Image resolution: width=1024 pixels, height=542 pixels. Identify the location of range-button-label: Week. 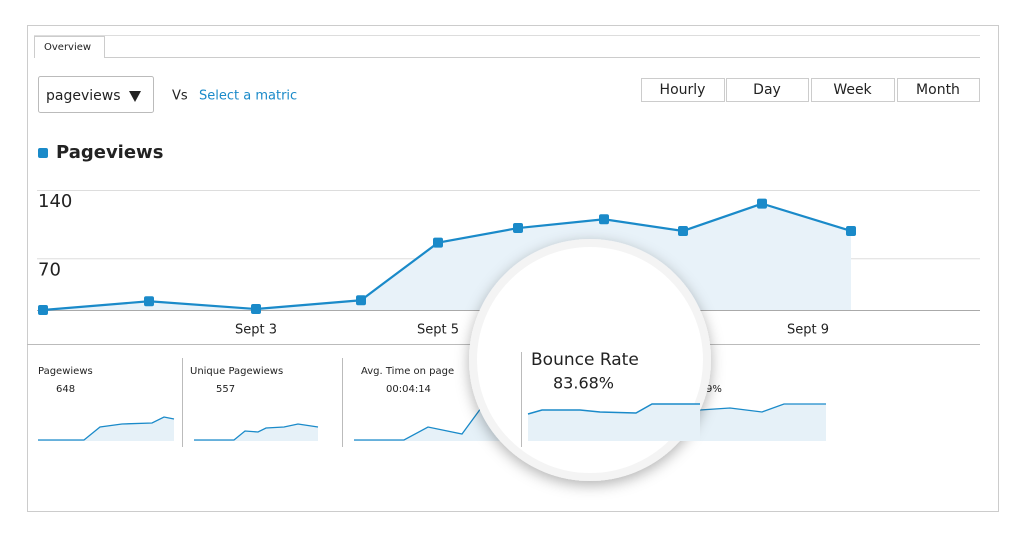
(852, 90).